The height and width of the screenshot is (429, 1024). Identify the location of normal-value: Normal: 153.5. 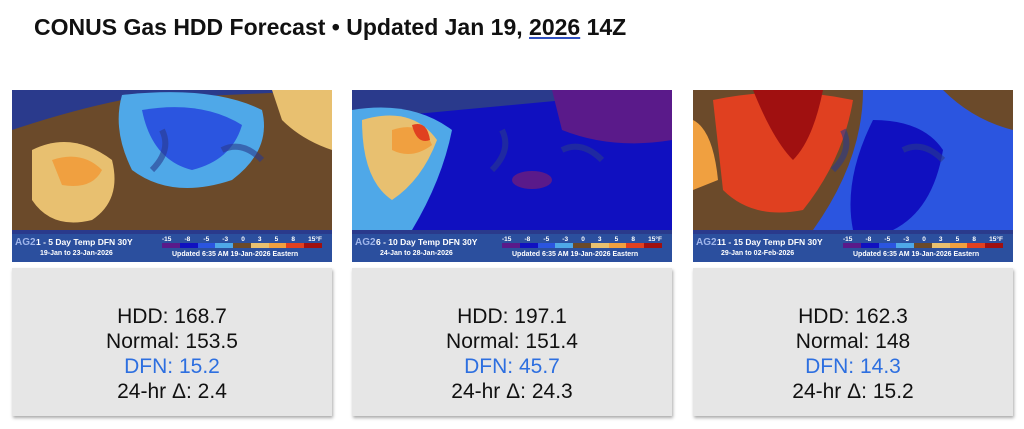
(172, 341).